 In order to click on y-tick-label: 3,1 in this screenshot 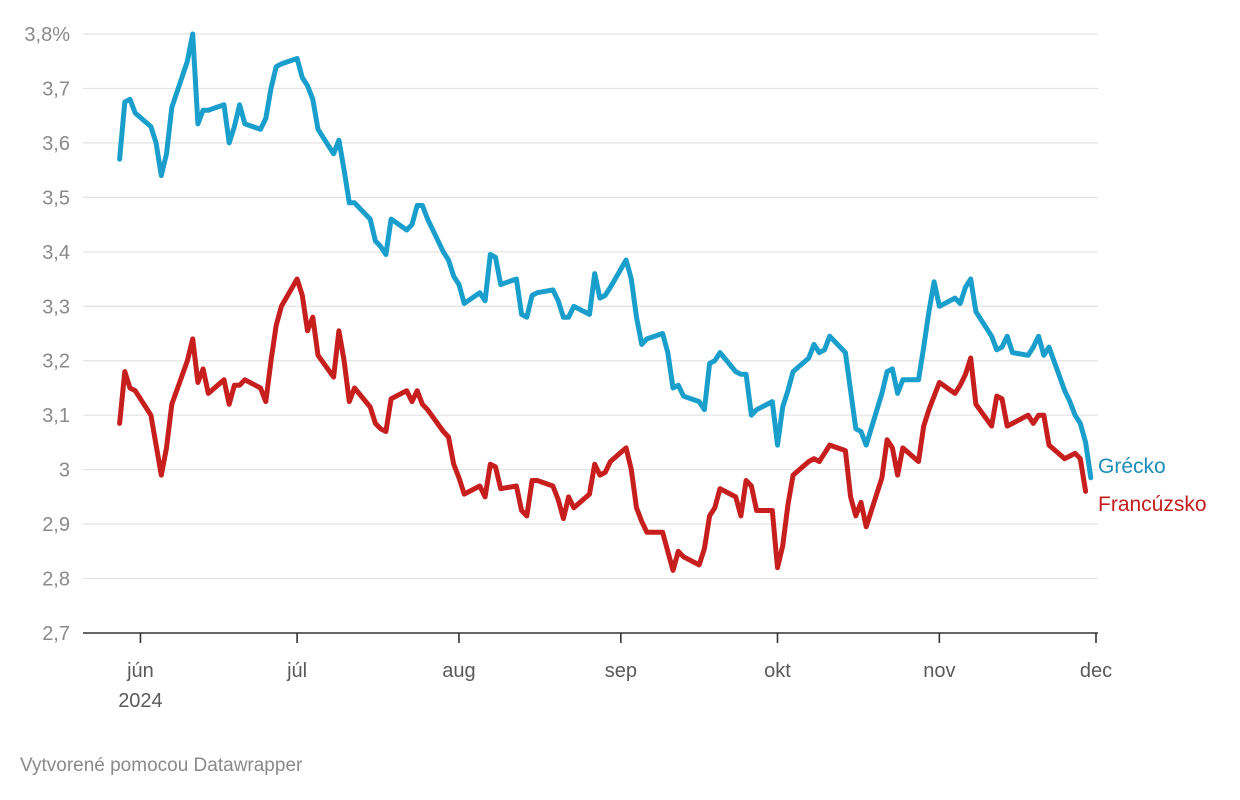, I will do `click(56, 416)`.